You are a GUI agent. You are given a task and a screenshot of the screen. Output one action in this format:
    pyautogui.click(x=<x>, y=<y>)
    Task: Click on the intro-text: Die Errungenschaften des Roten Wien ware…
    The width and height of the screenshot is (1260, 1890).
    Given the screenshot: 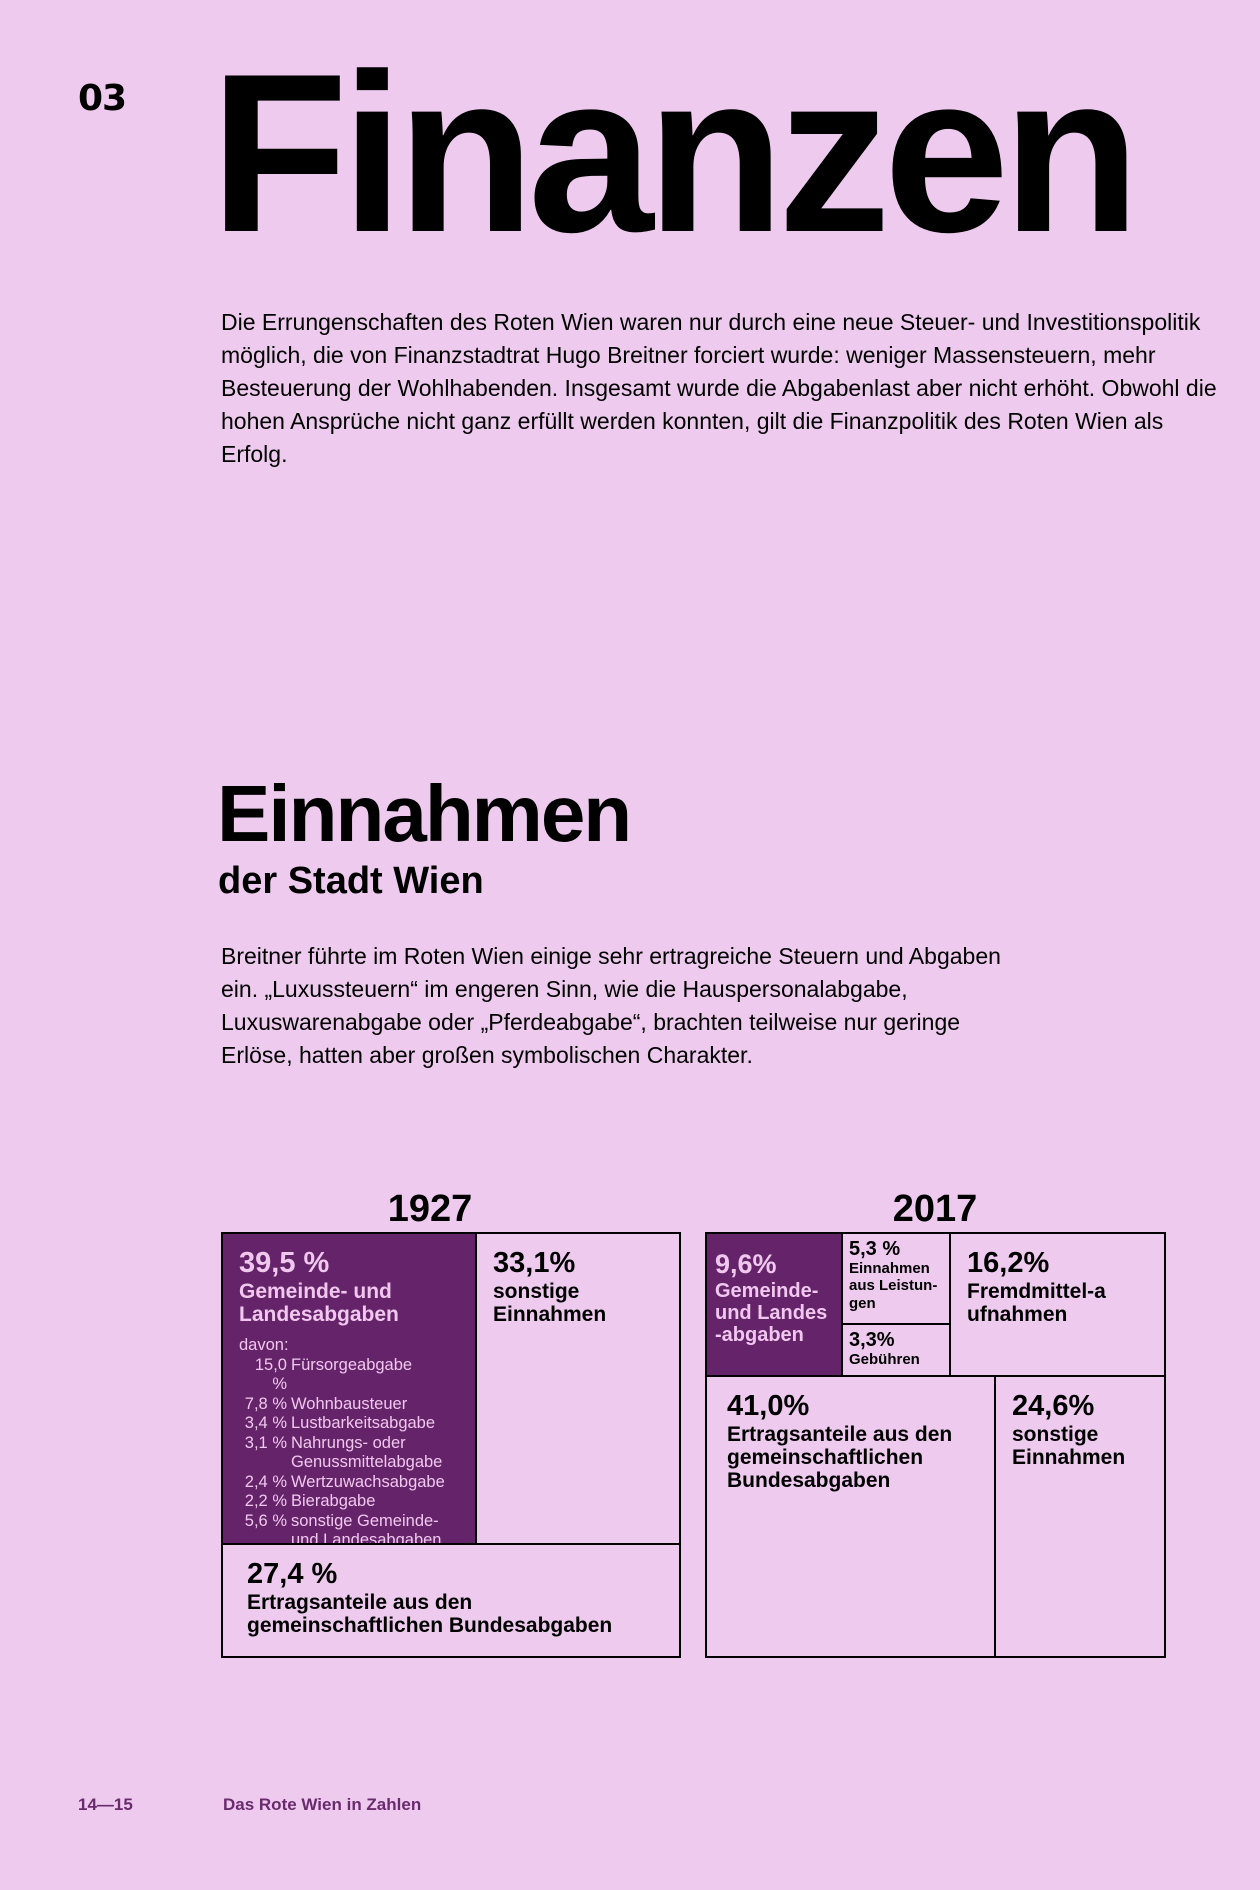 What is the action you would take?
    pyautogui.click(x=719, y=388)
    